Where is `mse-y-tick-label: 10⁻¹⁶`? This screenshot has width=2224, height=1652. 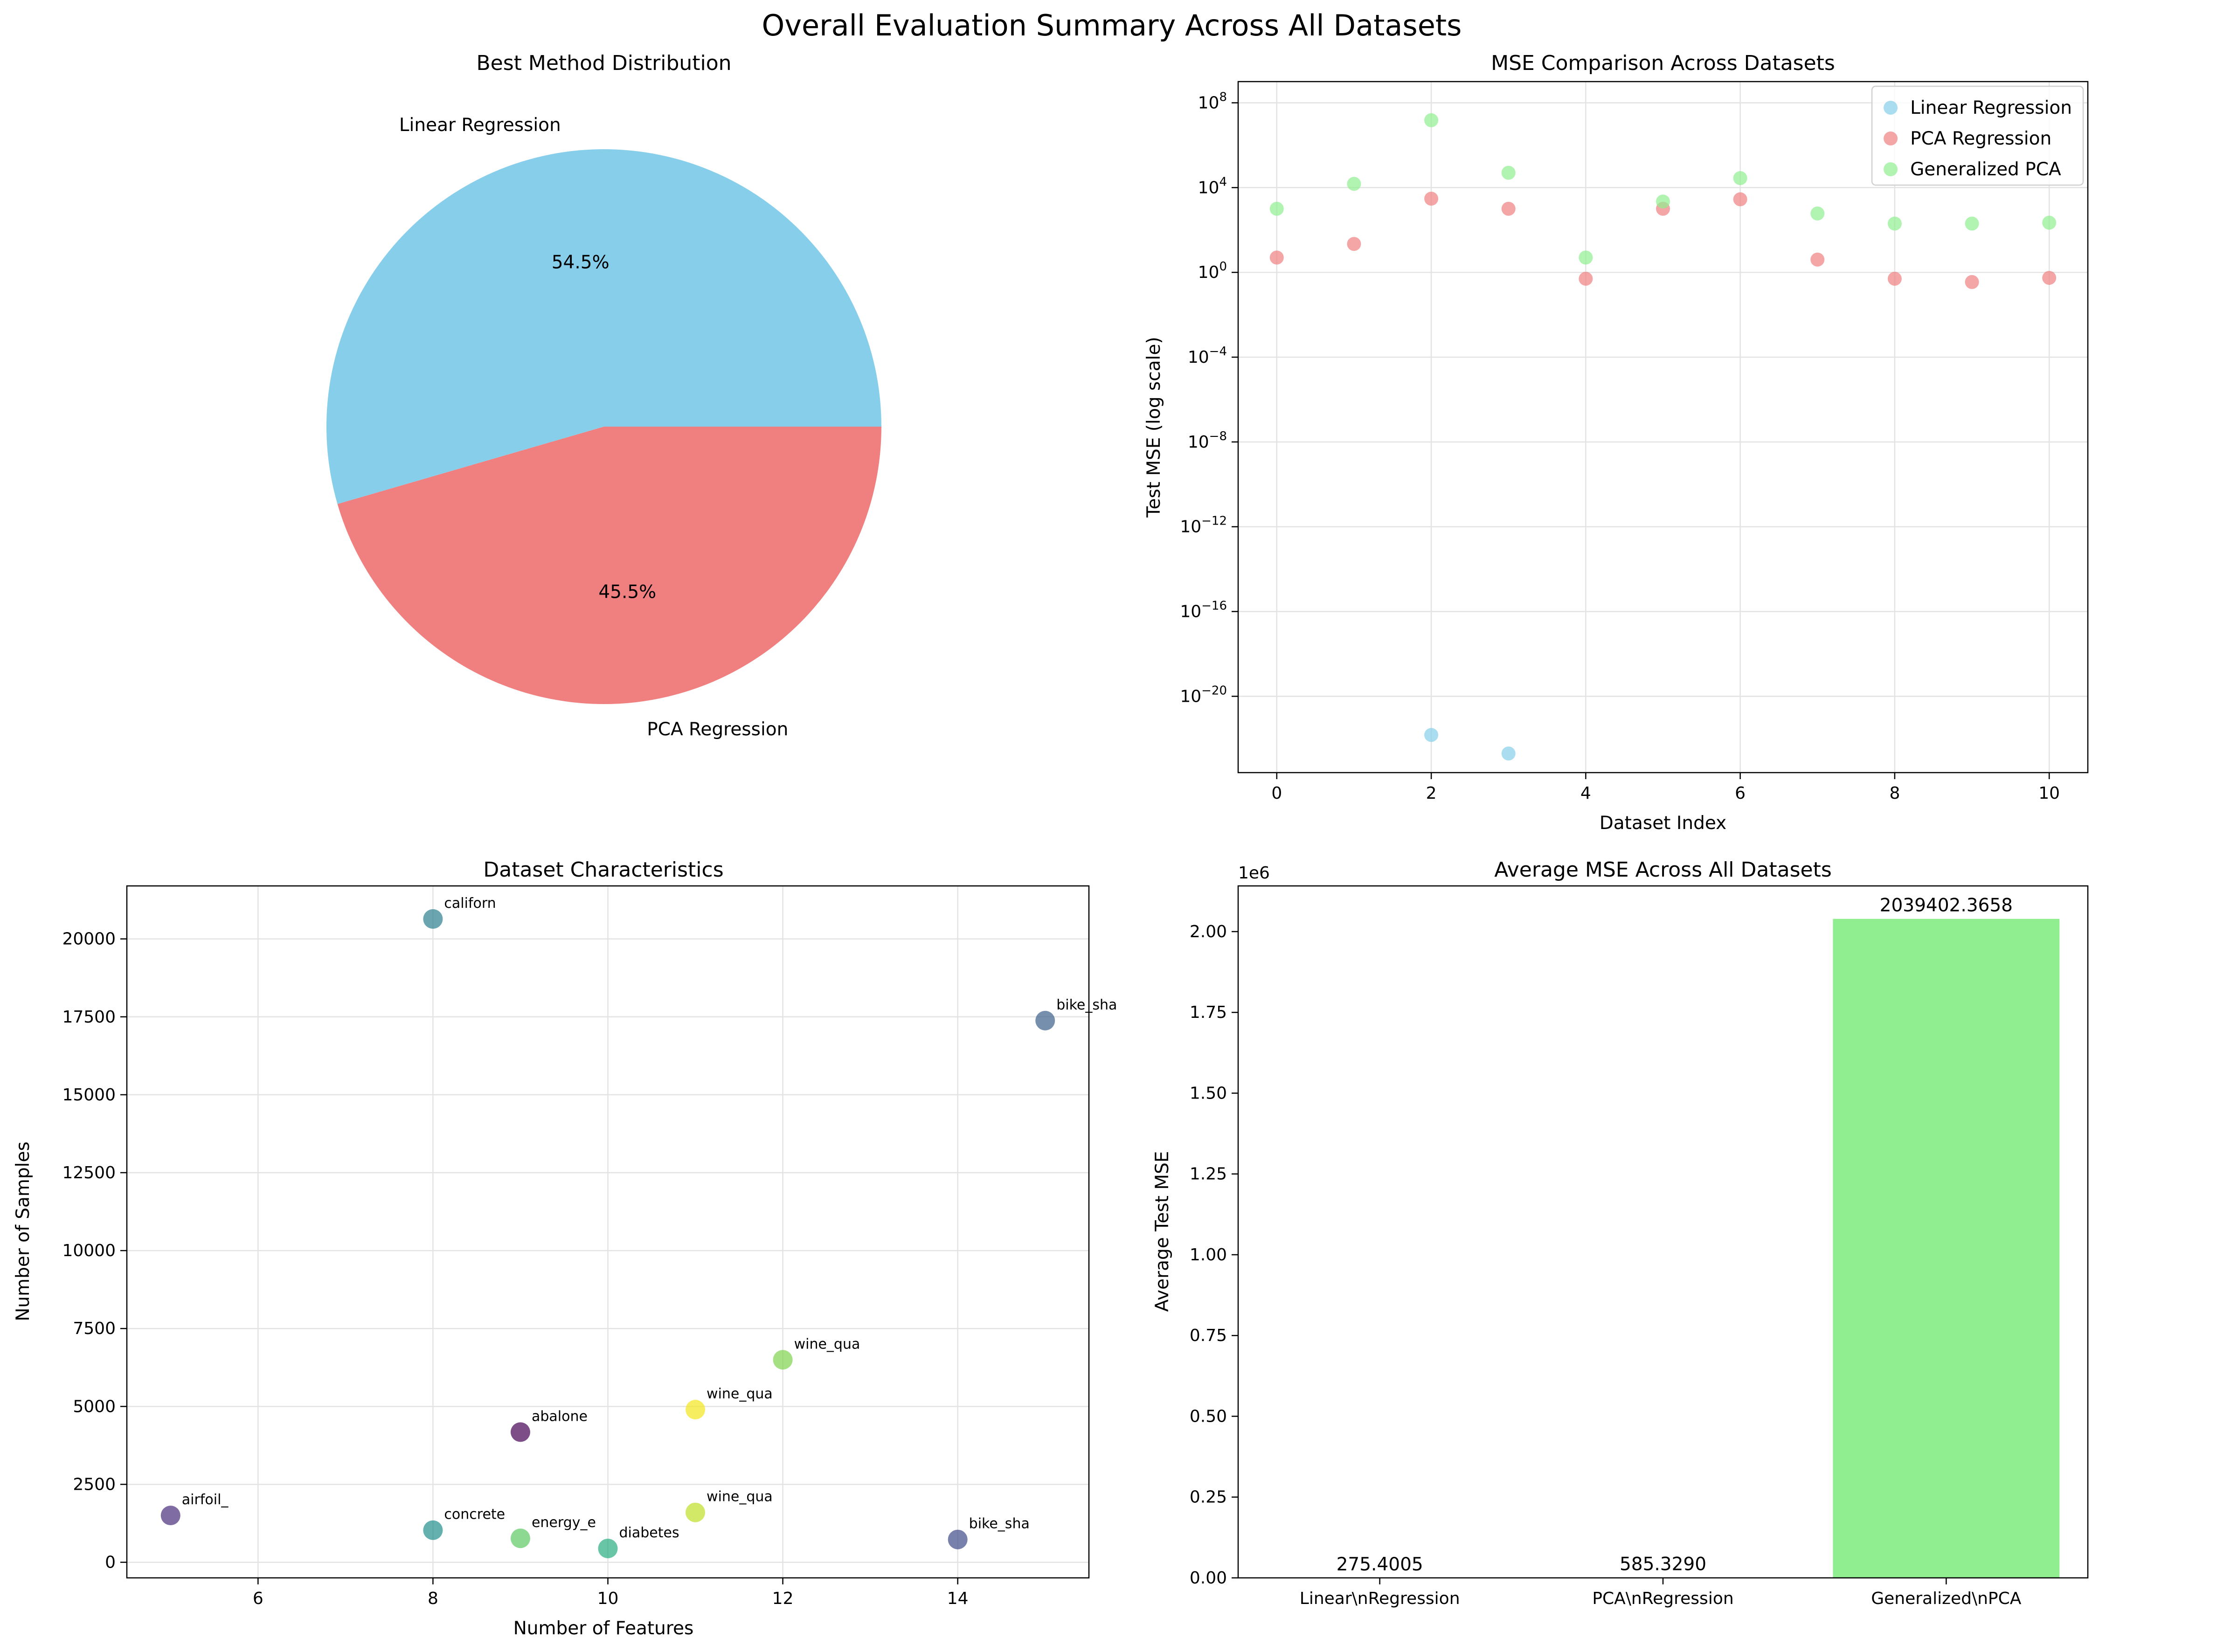 mse-y-tick-label: 10⁻¹⁶ is located at coordinates (1203, 610).